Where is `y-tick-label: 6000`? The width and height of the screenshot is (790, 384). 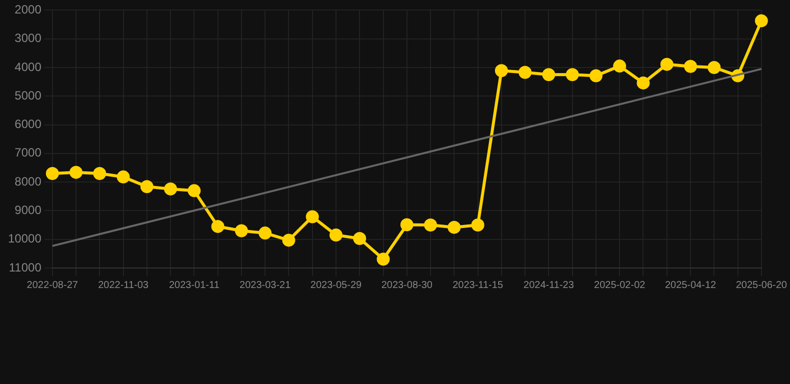
y-tick-label: 6000 is located at coordinates (28, 124).